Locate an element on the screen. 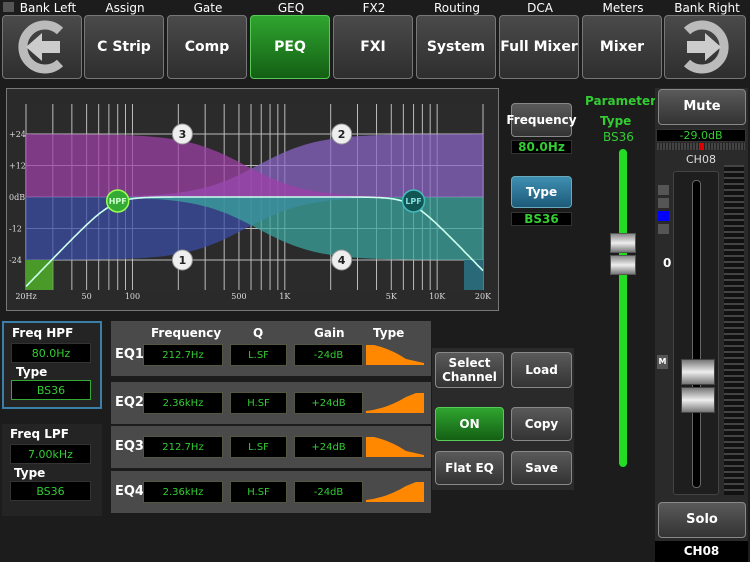  parameter-slider-track is located at coordinates (623, 308).